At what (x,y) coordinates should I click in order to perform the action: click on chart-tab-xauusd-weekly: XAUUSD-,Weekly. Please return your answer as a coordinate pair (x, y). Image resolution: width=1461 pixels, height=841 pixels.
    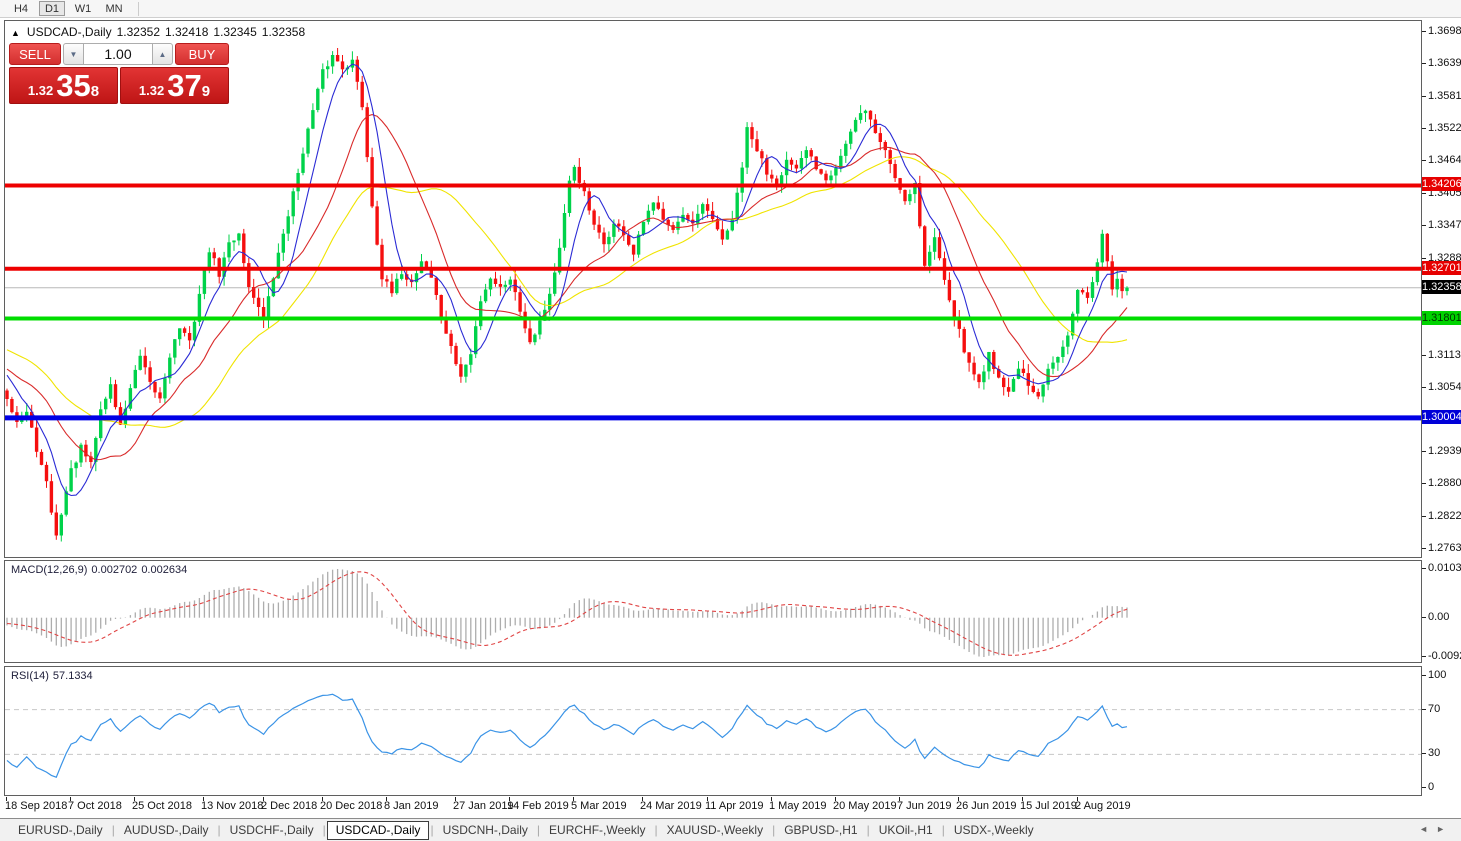
    Looking at the image, I should click on (715, 830).